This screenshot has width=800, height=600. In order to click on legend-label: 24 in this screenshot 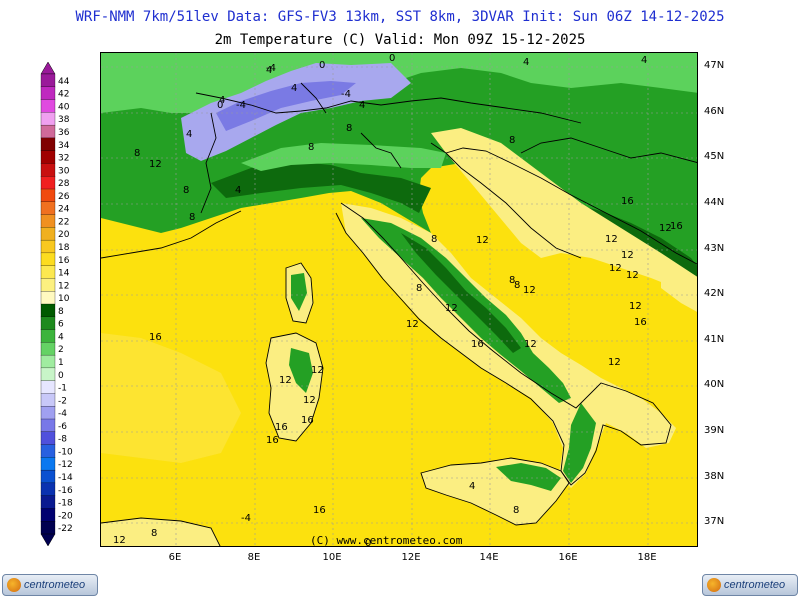, I will do `click(64, 210)`.